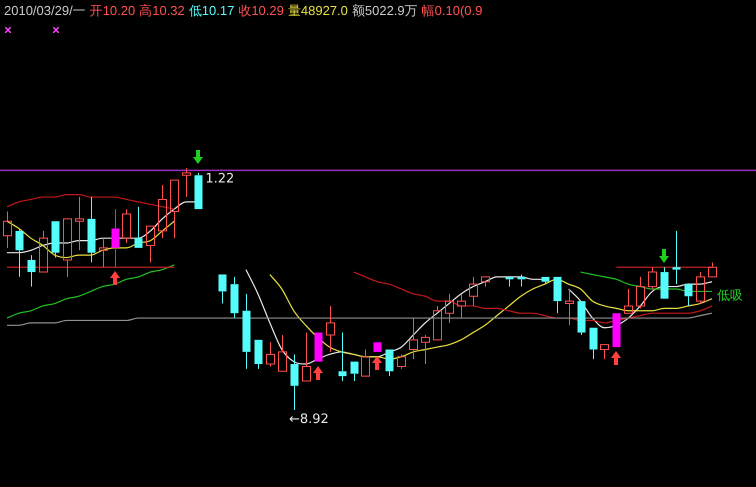  What do you see at coordinates (243, 10) in the screenshot?
I see `chart-title: 2010/03/29/一 开10.20 高10.32 低10.17 收10.29 量48927.0 额5022.9万 幅0.10(0.9` at bounding box center [243, 10].